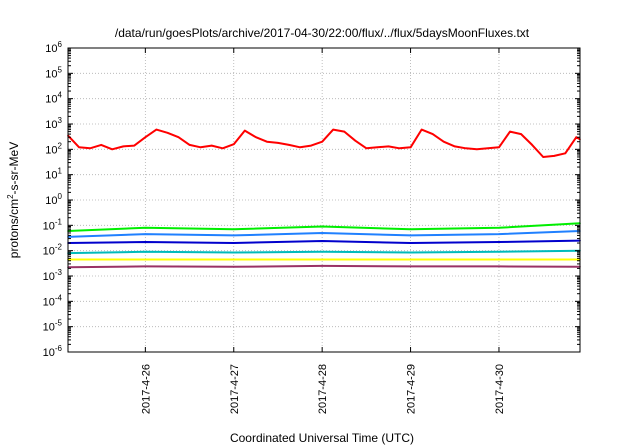 This screenshot has width=640, height=448. What do you see at coordinates (14, 168) in the screenshot?
I see `y-axis-label-rest: -s-sr-MeV` at bounding box center [14, 168].